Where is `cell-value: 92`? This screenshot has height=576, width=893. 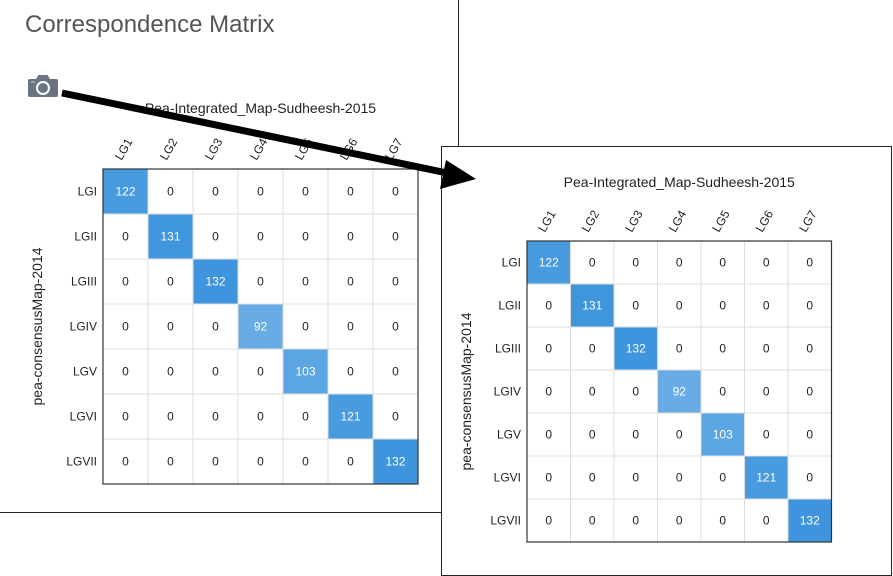 cell-value: 92 is located at coordinates (261, 327).